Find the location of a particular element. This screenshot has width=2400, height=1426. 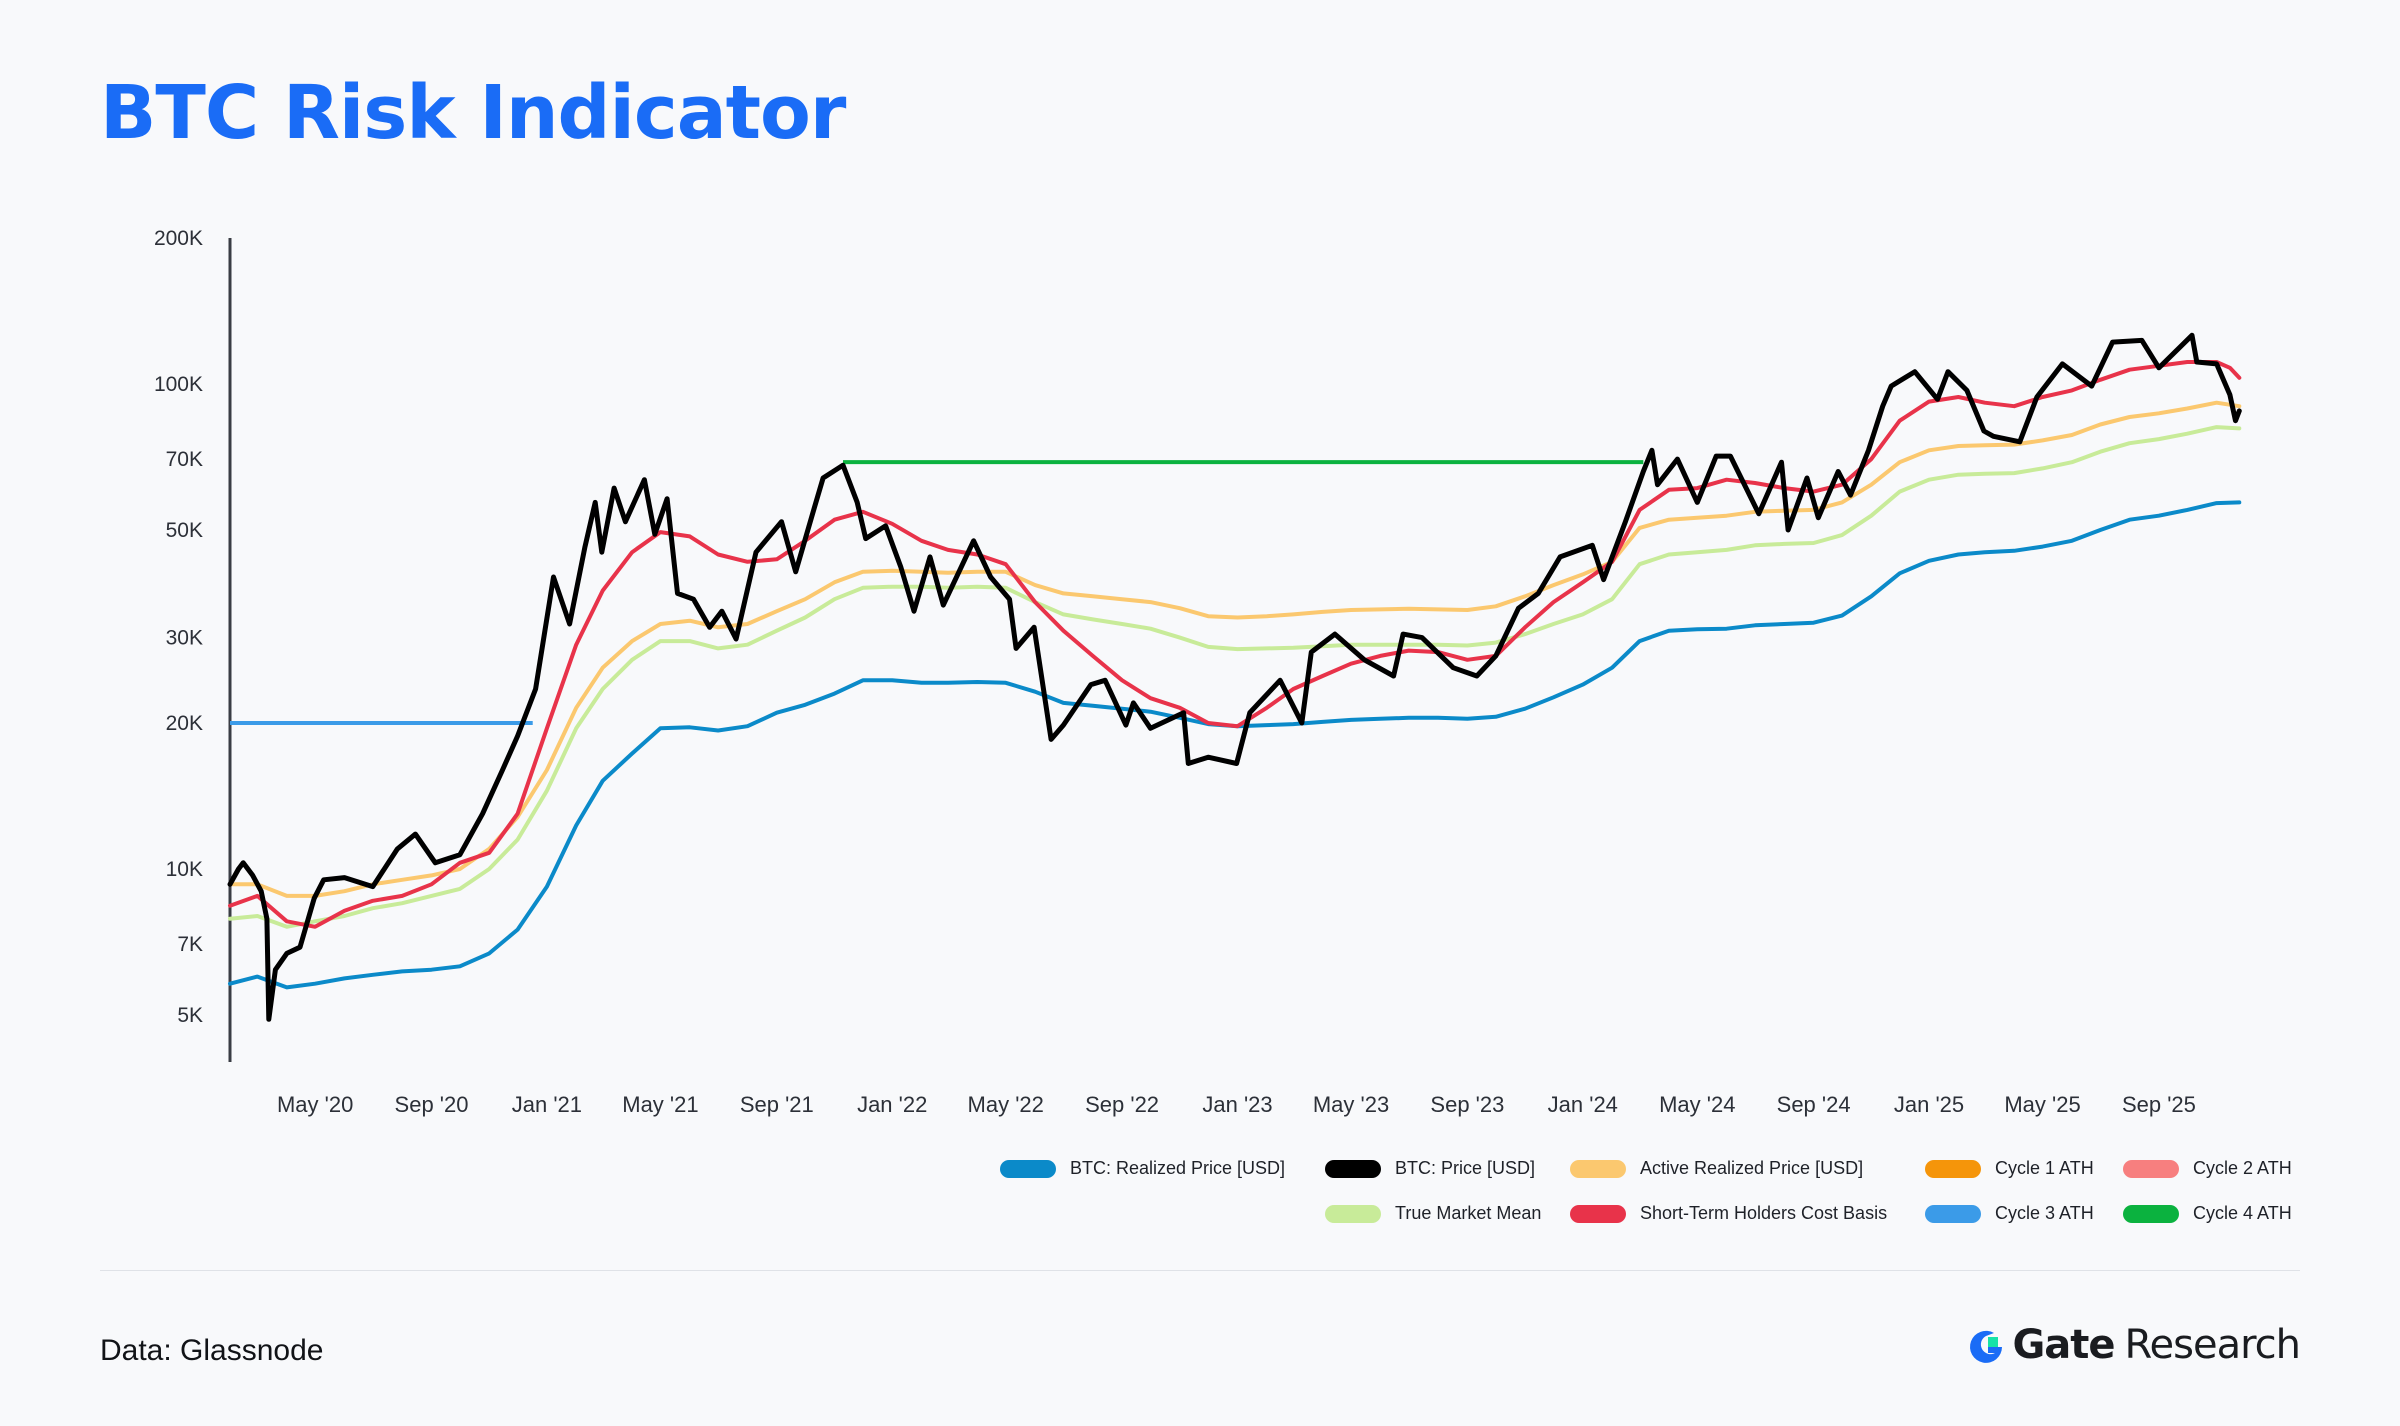

y-tick-label: 70K is located at coordinates (184, 459).